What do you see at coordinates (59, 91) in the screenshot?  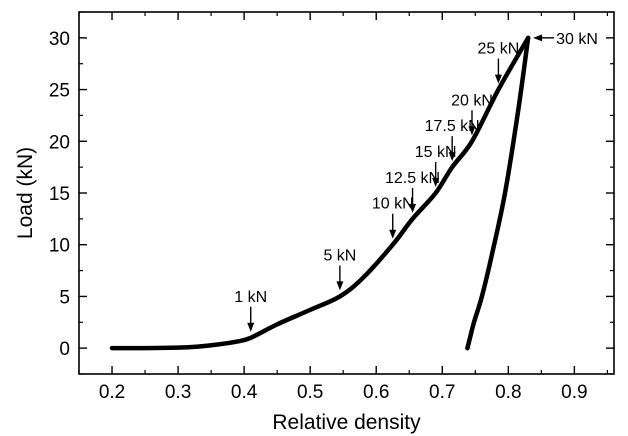 I see `y-tick-label: 25` at bounding box center [59, 91].